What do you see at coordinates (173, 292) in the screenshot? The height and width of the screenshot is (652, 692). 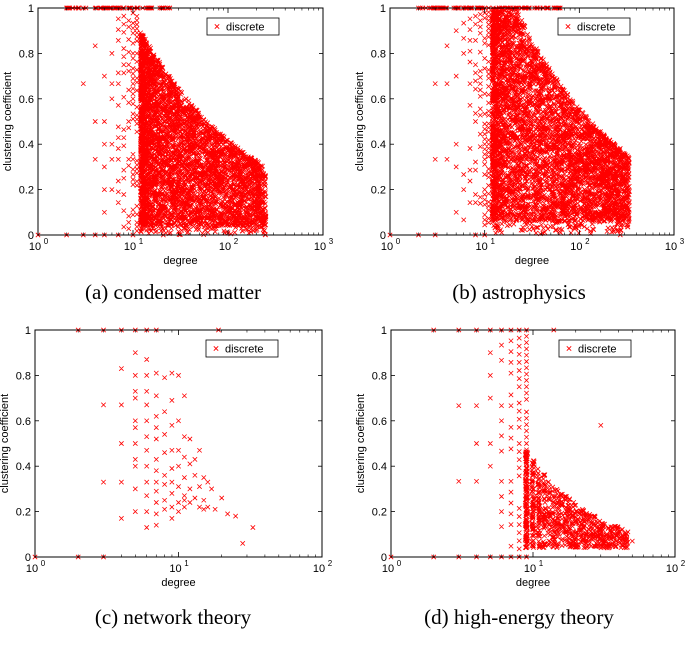 I see `caption-a: (a) condensed matter` at bounding box center [173, 292].